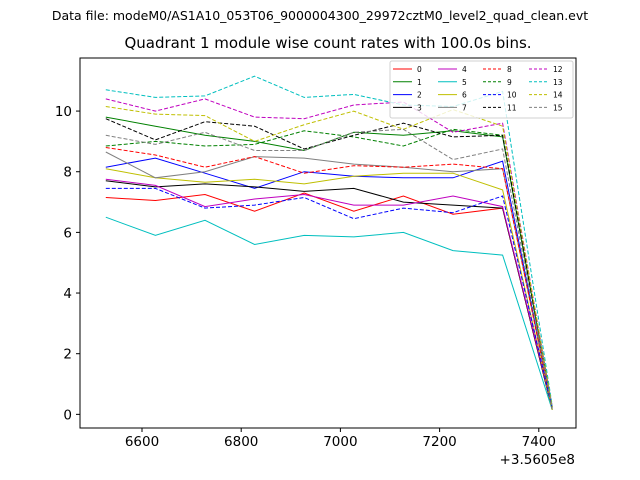 The height and width of the screenshot is (480, 640). What do you see at coordinates (419, 107) in the screenshot?
I see `legend-label-3: 3` at bounding box center [419, 107].